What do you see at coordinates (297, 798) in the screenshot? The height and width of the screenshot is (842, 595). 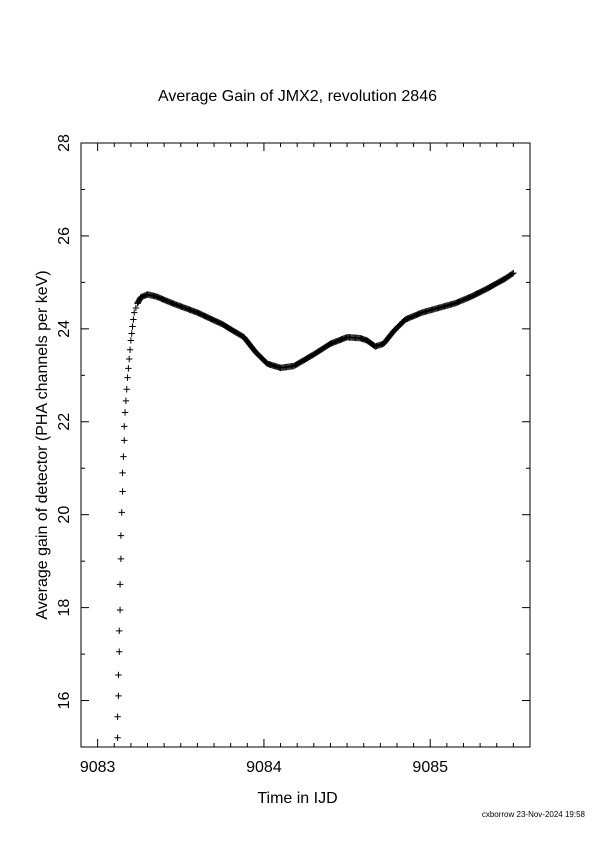 I see `x-axis-label: Time in IJD` at bounding box center [297, 798].